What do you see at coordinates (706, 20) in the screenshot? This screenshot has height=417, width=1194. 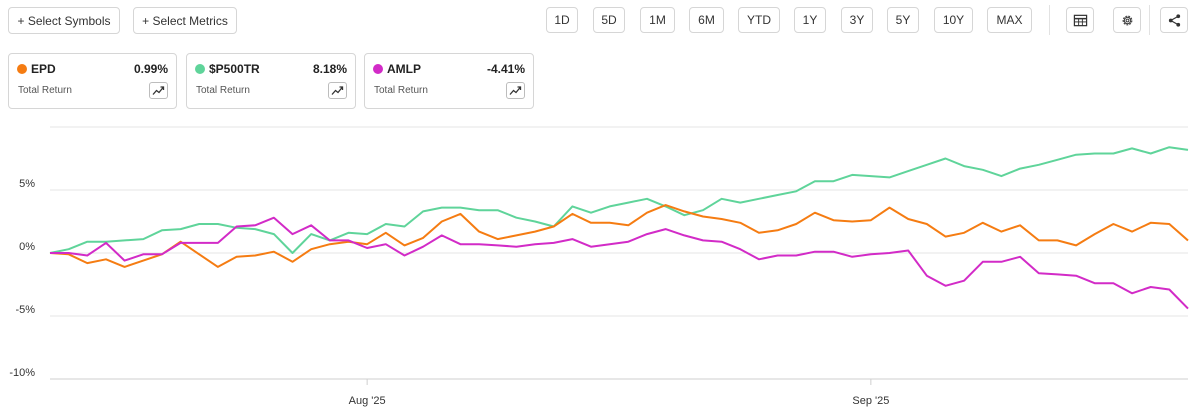 I see `range-6m-button: 6M` at bounding box center [706, 20].